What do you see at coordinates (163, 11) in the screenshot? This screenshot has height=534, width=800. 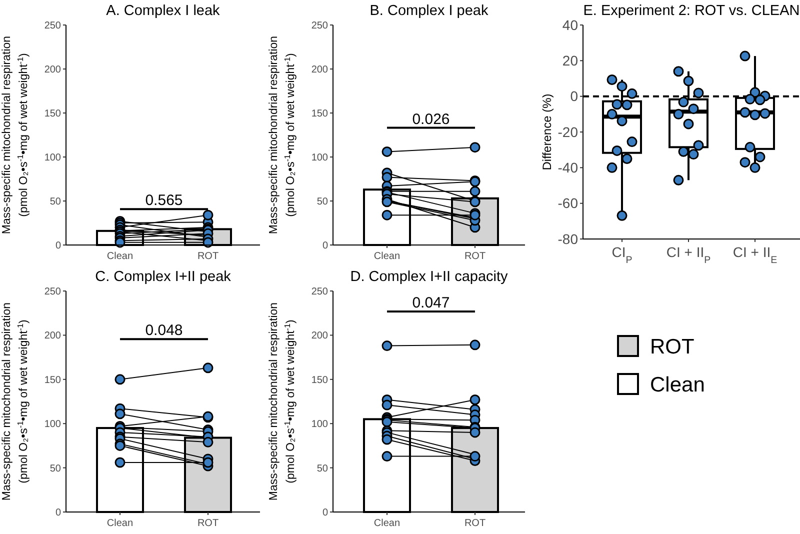 I see `chart-title: A. Complex I leak` at bounding box center [163, 11].